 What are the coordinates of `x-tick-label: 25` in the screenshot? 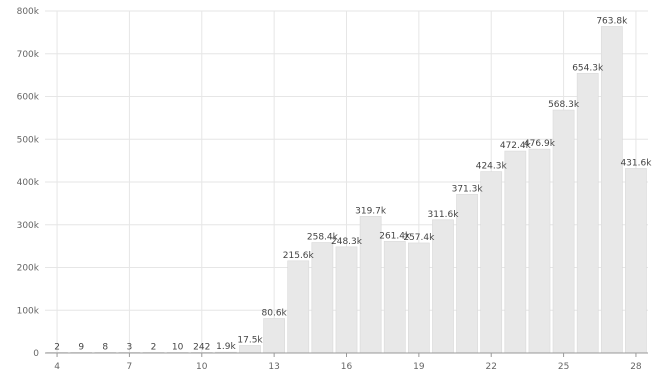 It's located at (563, 367).